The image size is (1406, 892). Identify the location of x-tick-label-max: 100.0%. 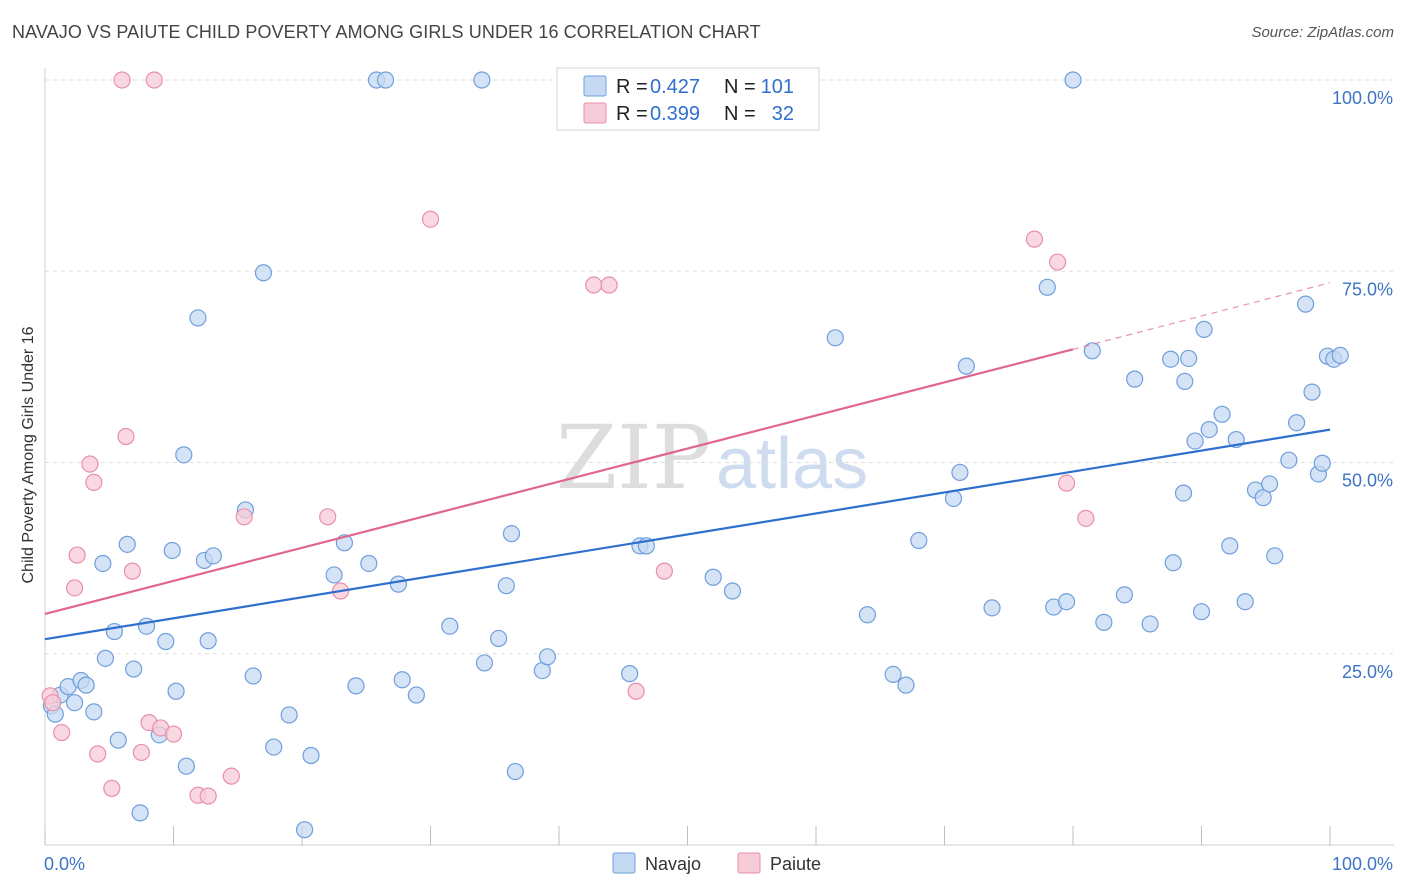
(1362, 864).